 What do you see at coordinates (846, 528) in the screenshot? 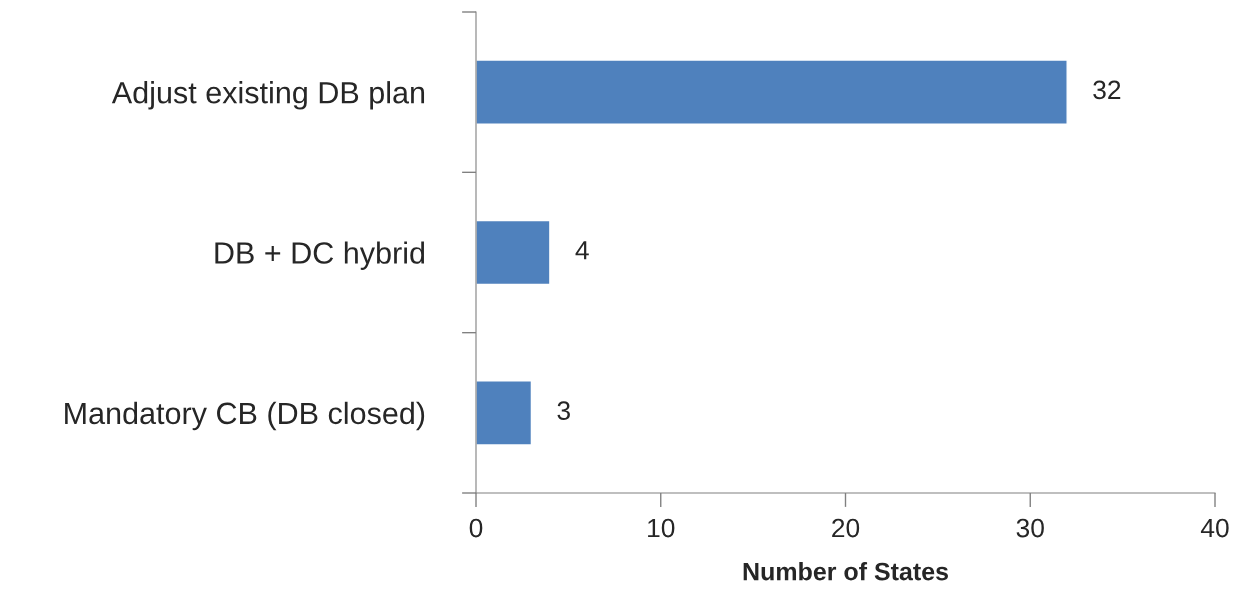
I see `x-tick-label: 20` at bounding box center [846, 528].